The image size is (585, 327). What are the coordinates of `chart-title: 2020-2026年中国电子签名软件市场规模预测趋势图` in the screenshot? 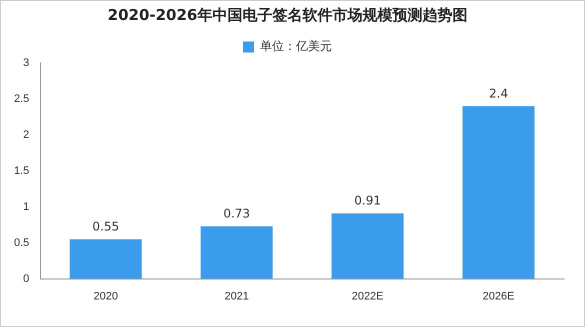 It's located at (288, 15).